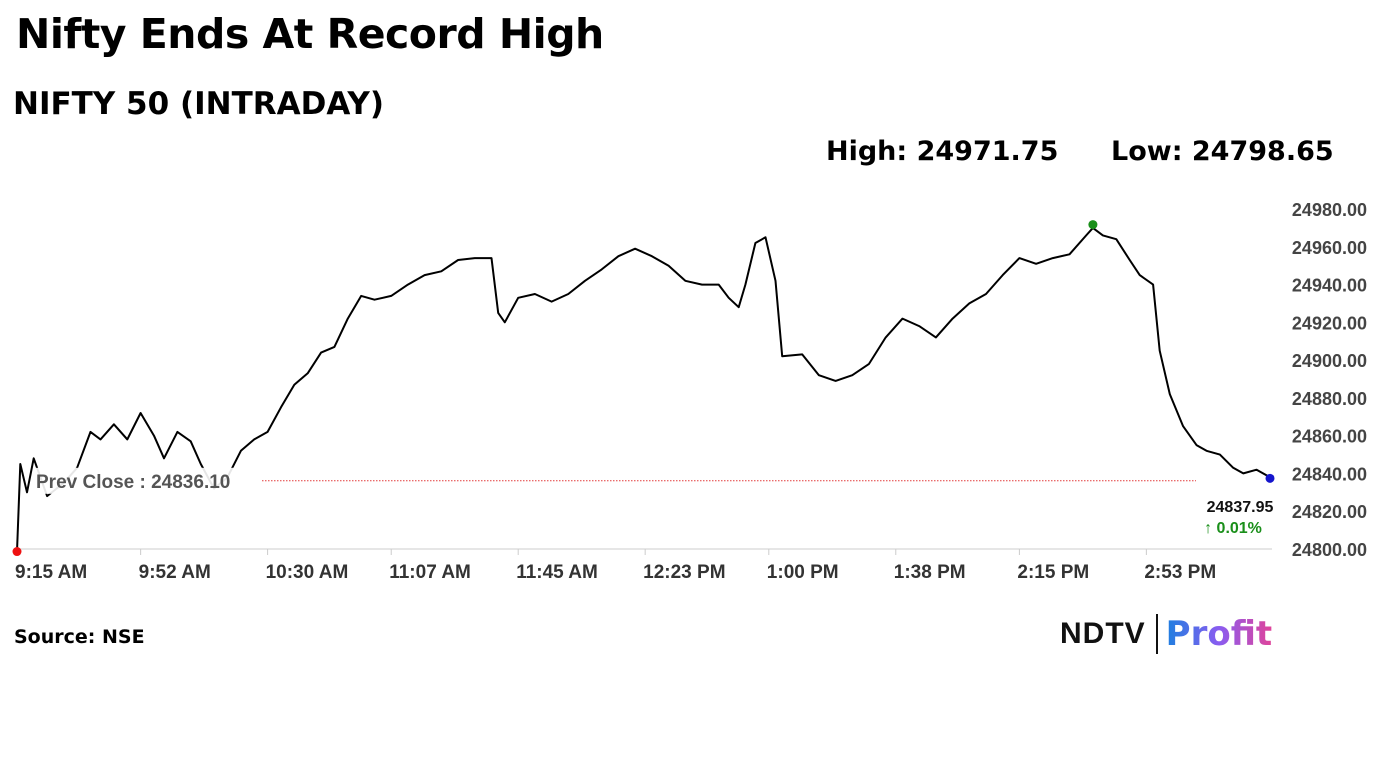 The image size is (1382, 777). Describe the element at coordinates (17, 552) in the screenshot. I see `day-low-marker` at that location.